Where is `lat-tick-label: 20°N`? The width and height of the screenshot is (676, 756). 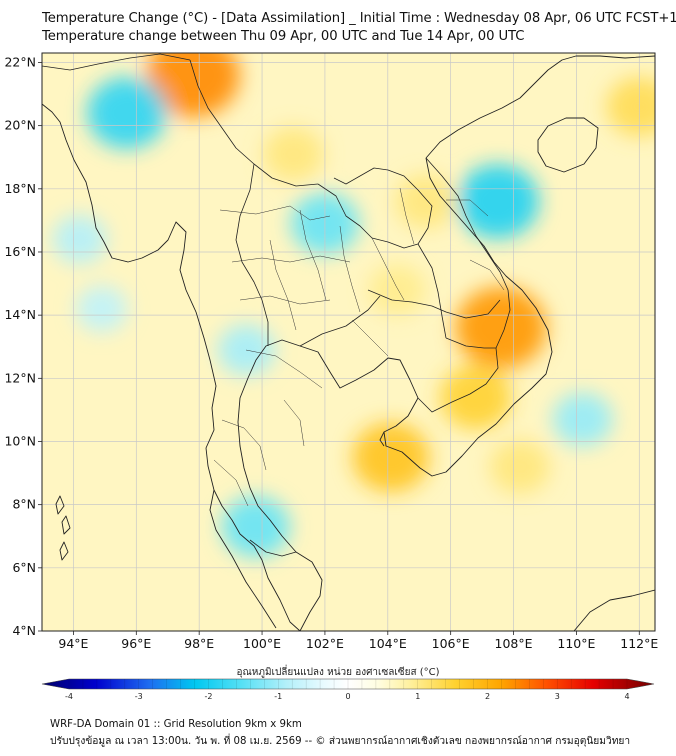 lat-tick-label: 20°N is located at coordinates (20, 125).